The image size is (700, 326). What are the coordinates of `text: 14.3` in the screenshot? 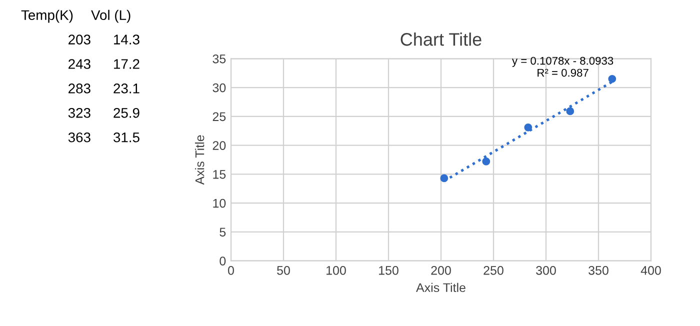 It's located at (127, 39).